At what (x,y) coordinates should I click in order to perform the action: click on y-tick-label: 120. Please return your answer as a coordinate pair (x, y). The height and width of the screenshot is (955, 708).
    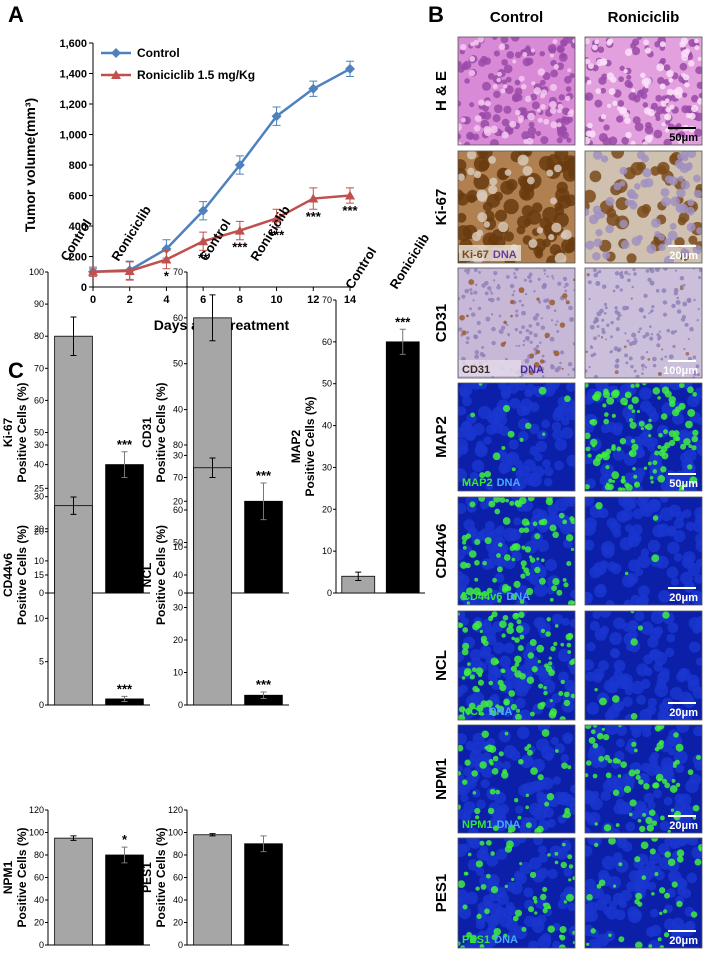
    Looking at the image, I should click on (36, 810).